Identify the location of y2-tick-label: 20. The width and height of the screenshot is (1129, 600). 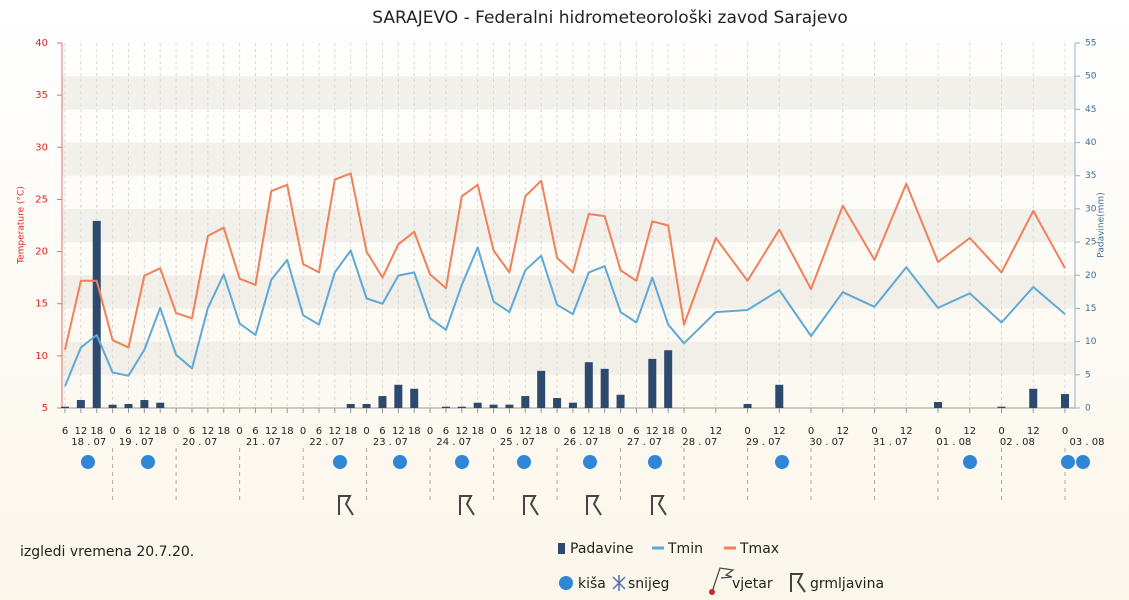
(1091, 276).